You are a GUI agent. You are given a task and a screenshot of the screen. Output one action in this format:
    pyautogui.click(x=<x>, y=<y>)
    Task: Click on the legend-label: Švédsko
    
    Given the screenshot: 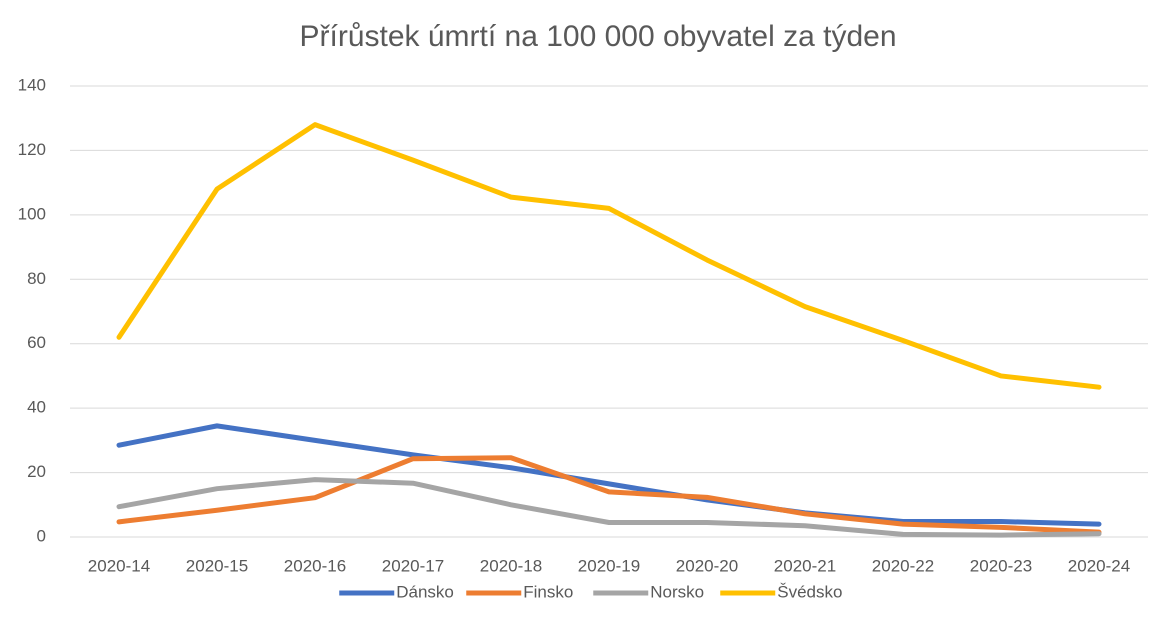 What is the action you would take?
    pyautogui.click(x=809, y=591)
    